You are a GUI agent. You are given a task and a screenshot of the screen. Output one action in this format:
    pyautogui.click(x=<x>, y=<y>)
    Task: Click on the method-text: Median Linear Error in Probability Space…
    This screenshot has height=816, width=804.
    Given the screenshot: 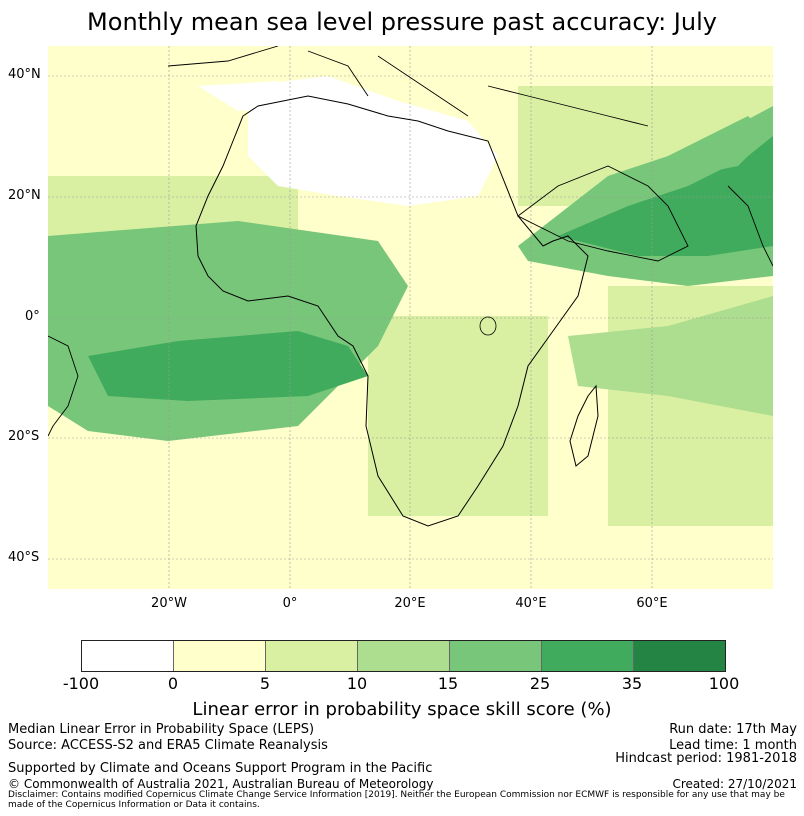 What is the action you would take?
    pyautogui.click(x=161, y=729)
    